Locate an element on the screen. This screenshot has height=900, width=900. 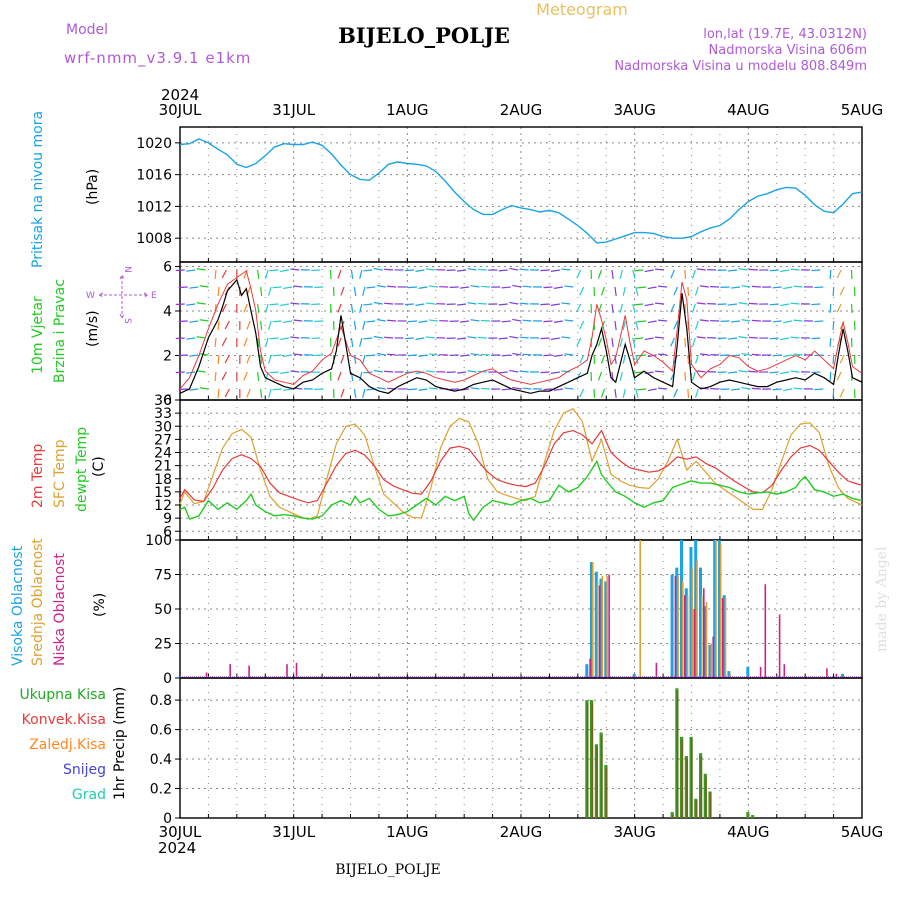
temp-ylabel: 2m Temp is located at coordinates (38, 476).